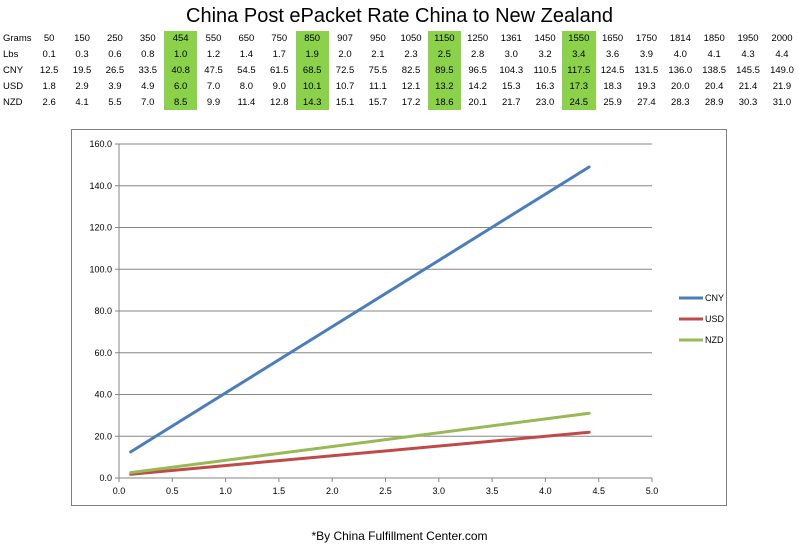 Image resolution: width=799 pixels, height=550 pixels. Describe the element at coordinates (646, 39) in the screenshot. I see `table-cell: 1750` at that location.